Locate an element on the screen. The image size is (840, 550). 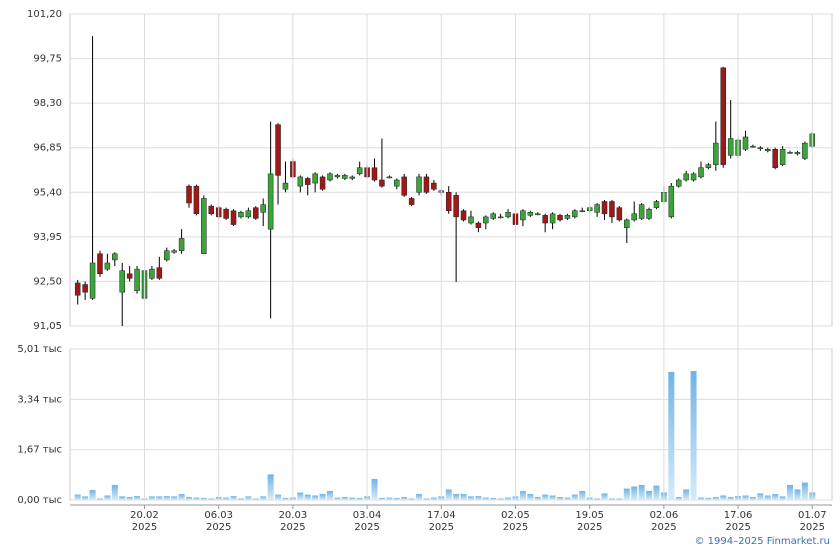
y-tick-label: 99,75 is located at coordinates (47, 59).